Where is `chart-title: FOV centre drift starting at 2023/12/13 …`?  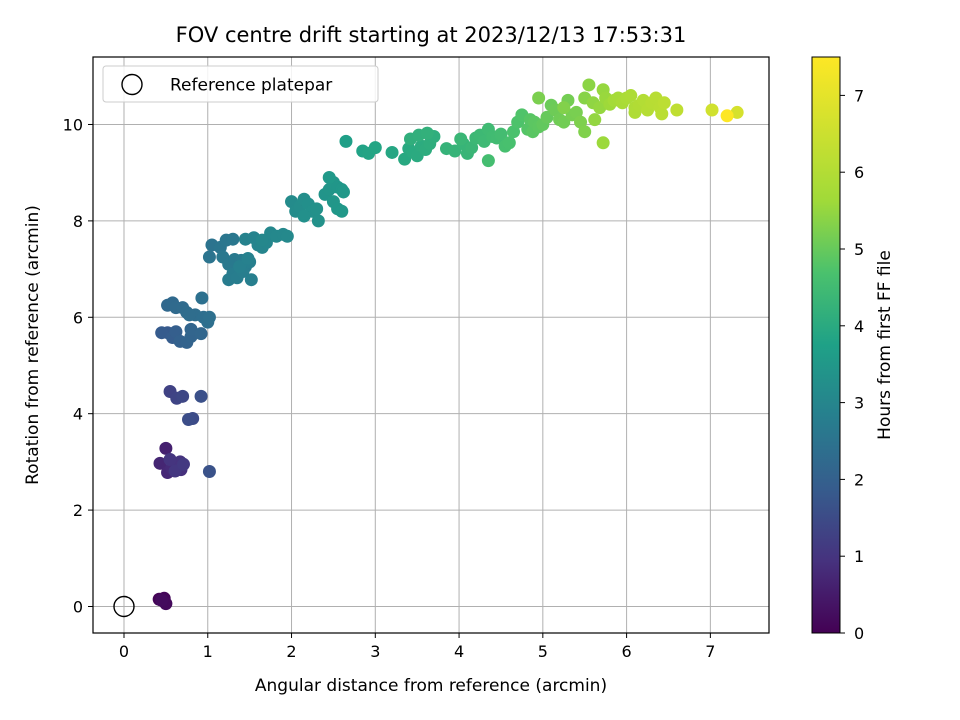
chart-title: FOV centre drift starting at 2023/12/13 … is located at coordinates (431, 35).